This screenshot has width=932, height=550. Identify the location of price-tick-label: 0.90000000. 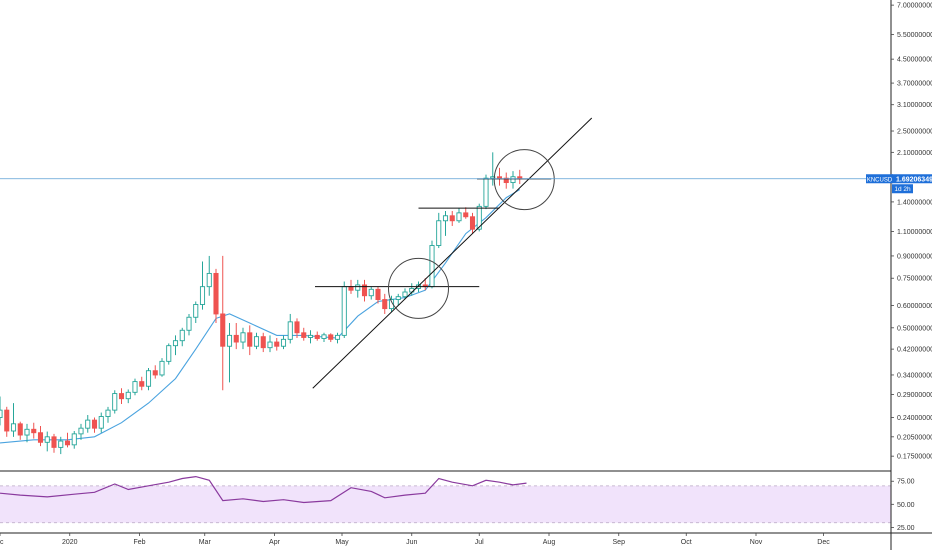
(914, 256).